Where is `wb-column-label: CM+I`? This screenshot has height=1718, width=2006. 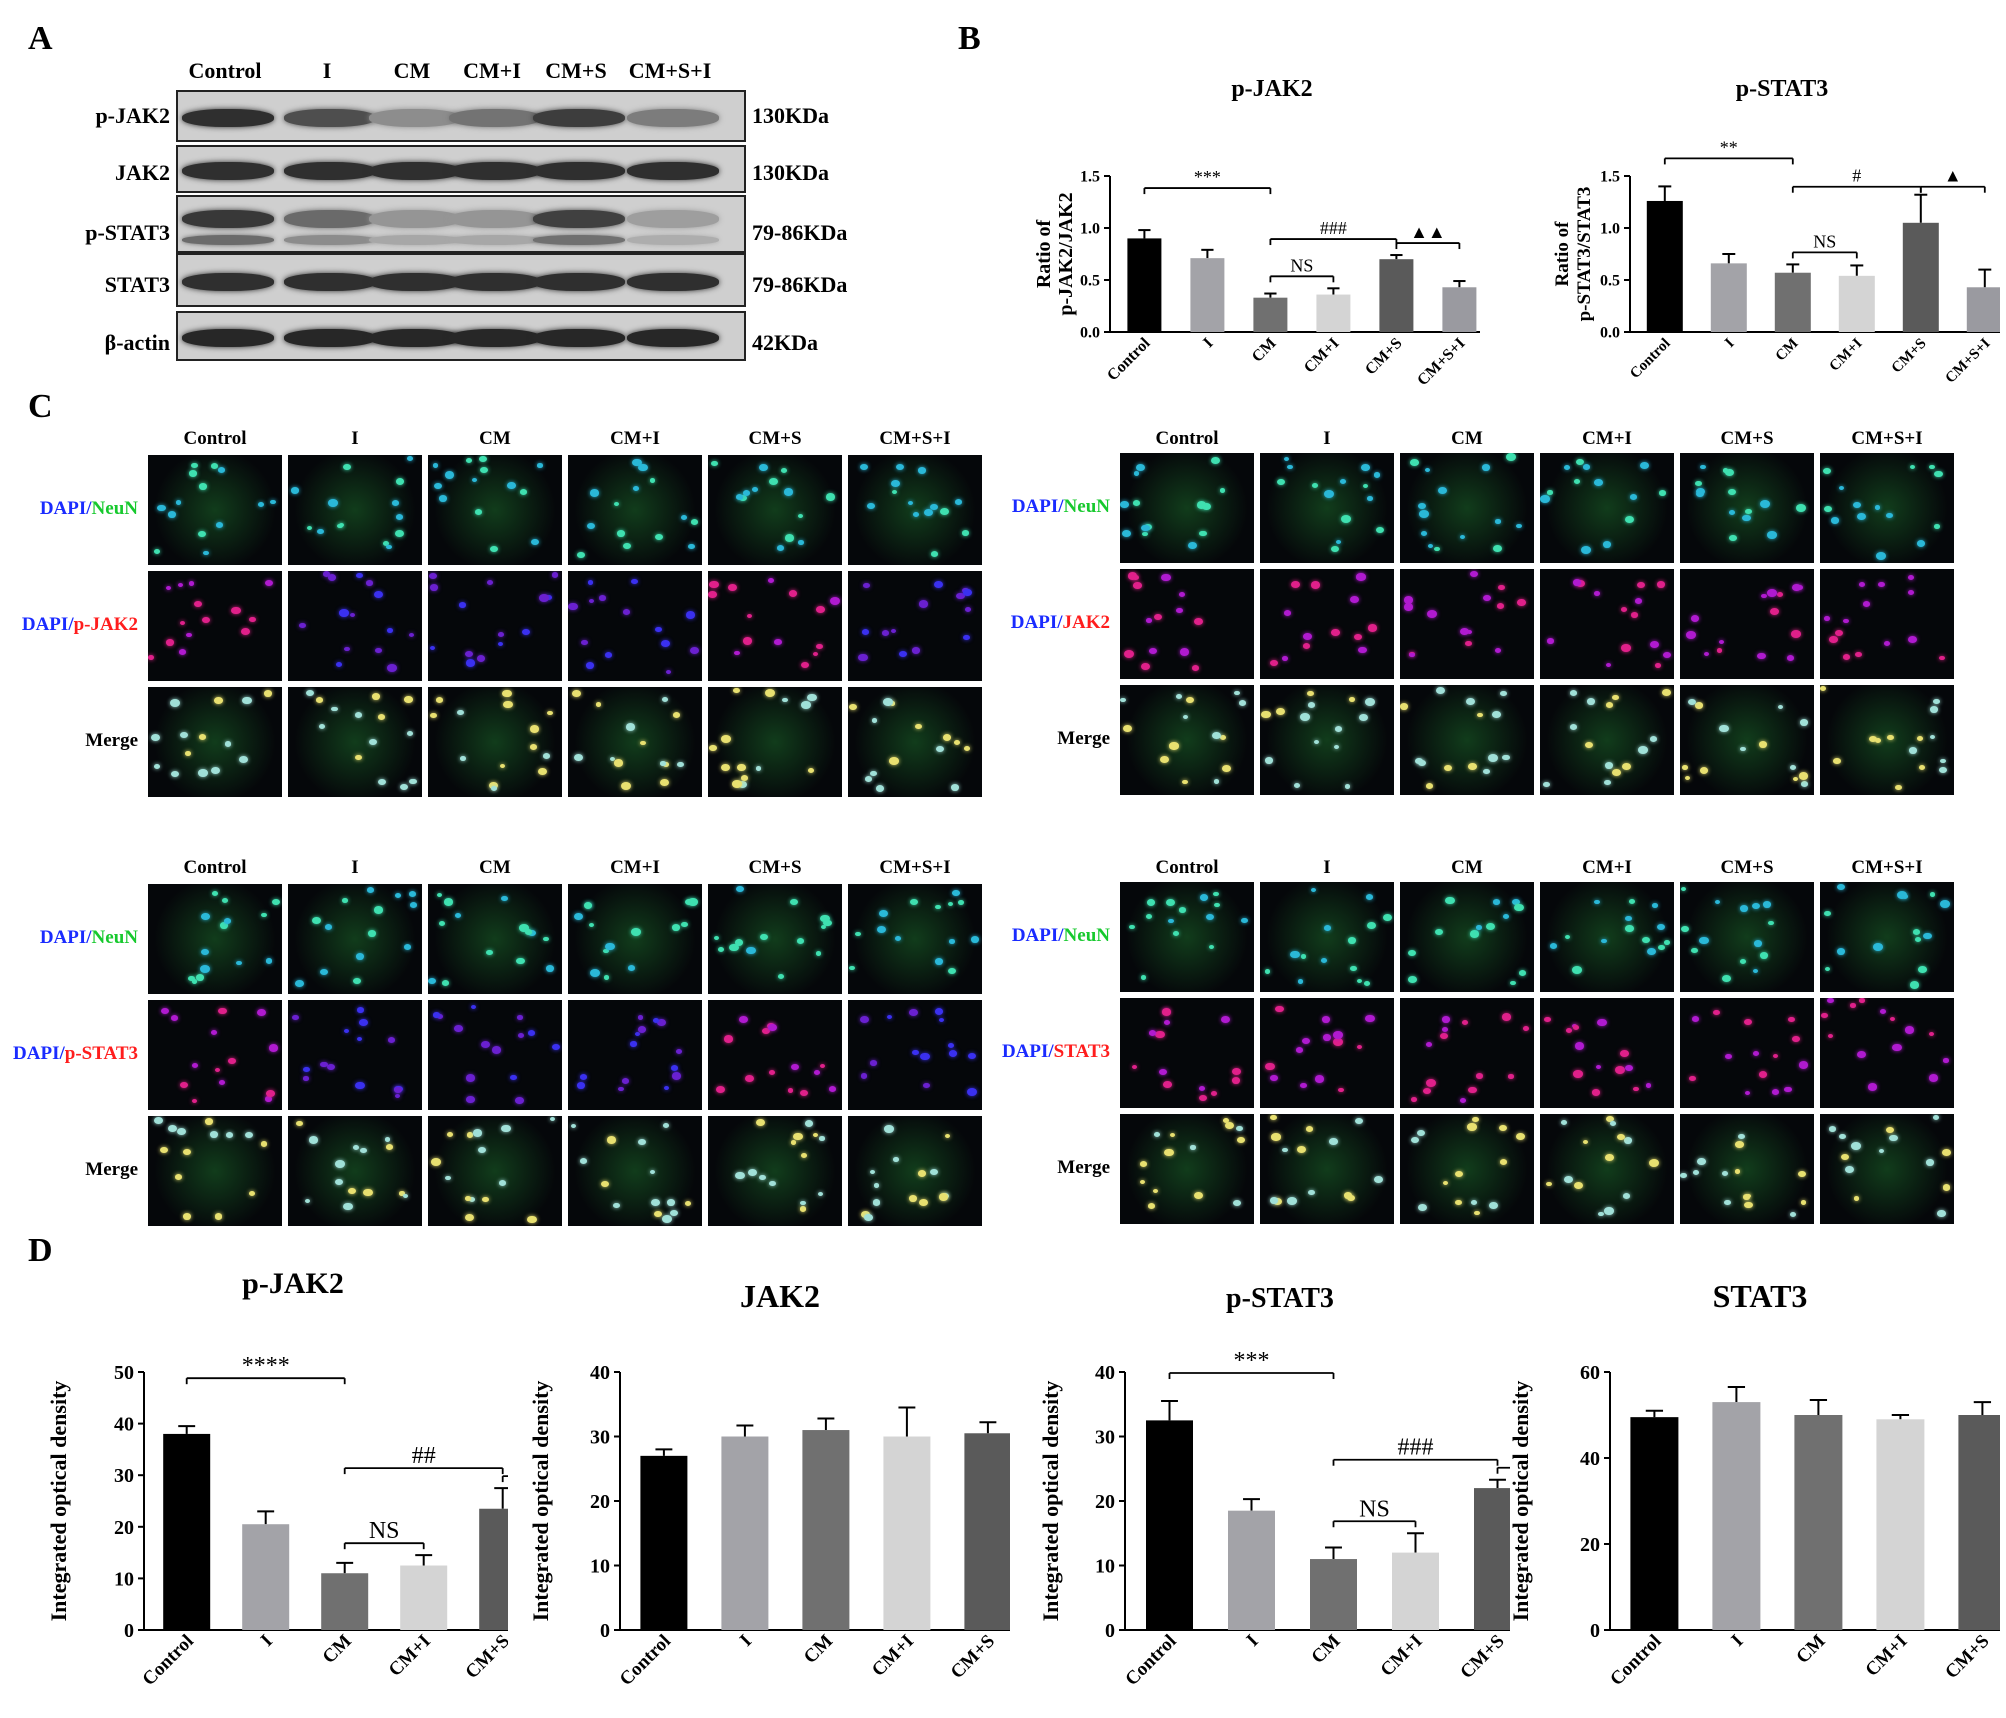
wb-column-label: CM+I is located at coordinates (492, 70).